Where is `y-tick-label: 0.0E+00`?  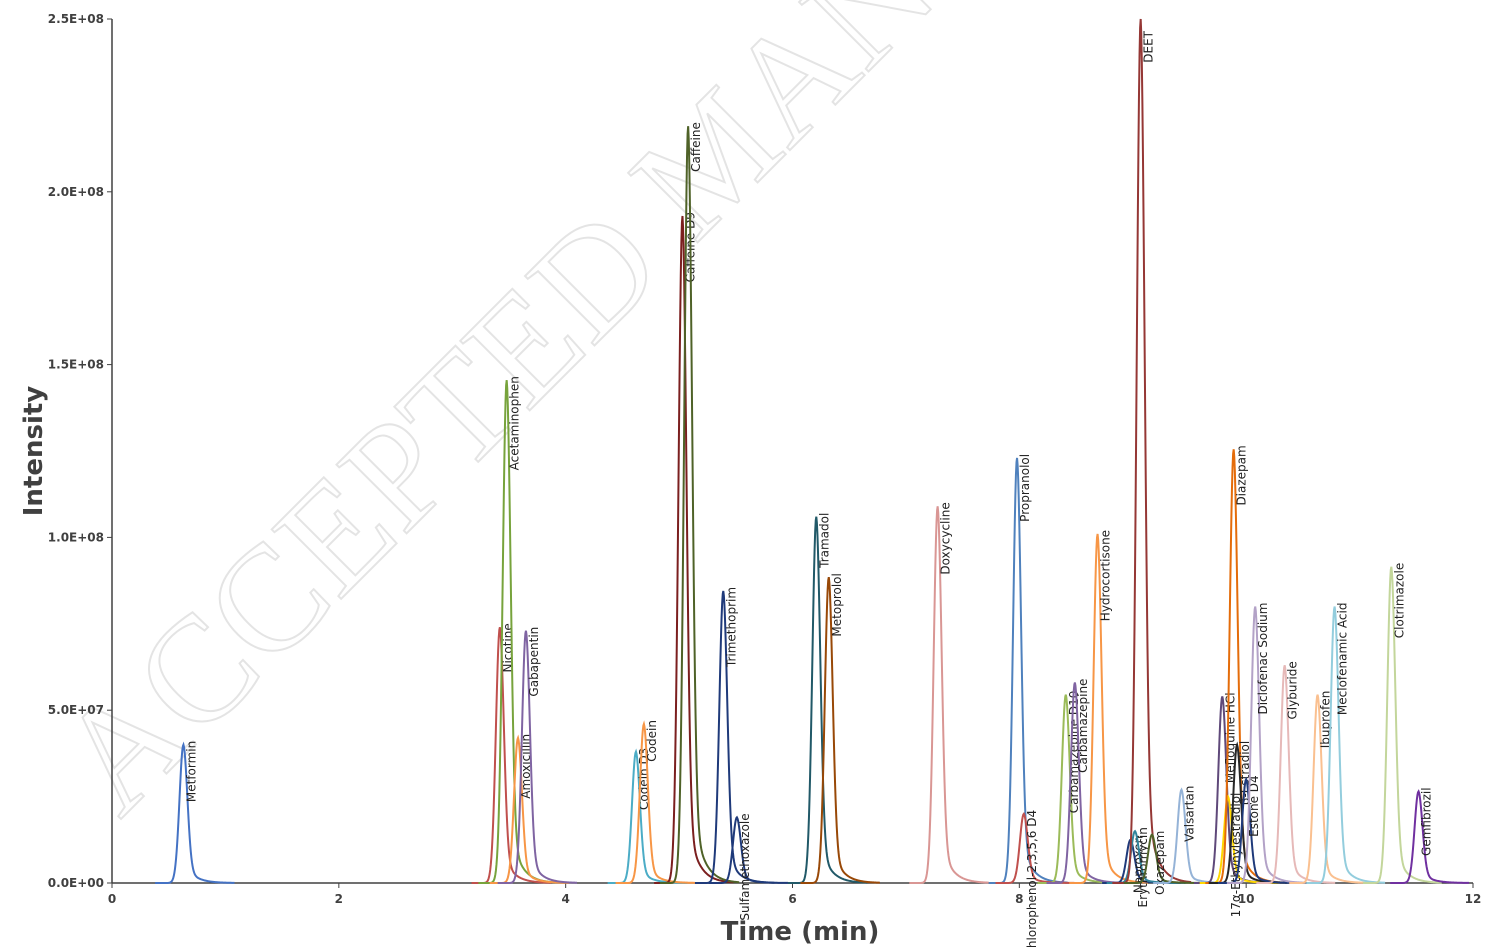
y-tick-label: 0.0E+00 is located at coordinates (76, 883).